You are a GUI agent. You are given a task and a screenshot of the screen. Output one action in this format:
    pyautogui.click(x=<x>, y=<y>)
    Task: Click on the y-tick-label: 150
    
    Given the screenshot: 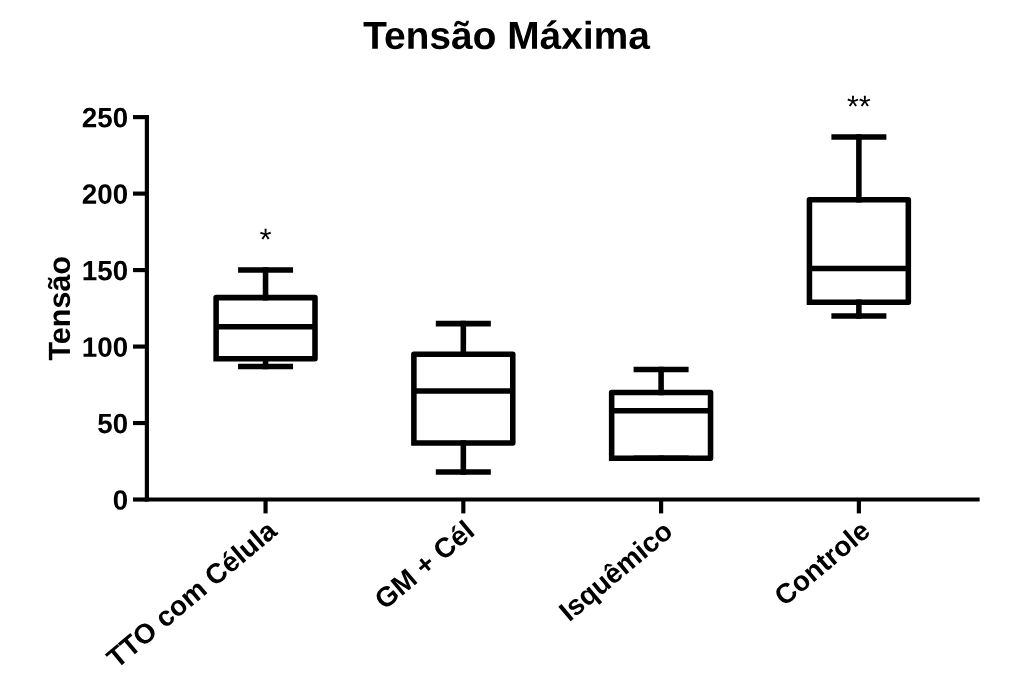 What is the action you would take?
    pyautogui.click(x=105, y=270)
    